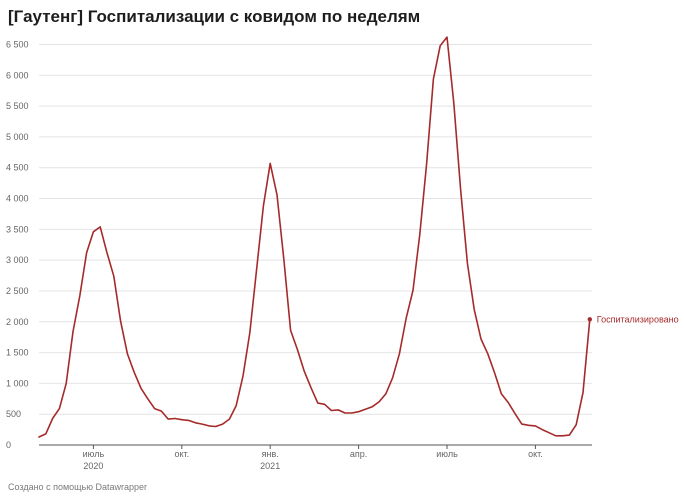 The width and height of the screenshot is (684, 500). I want to click on y-tick-label: 3 500, so click(17, 229).